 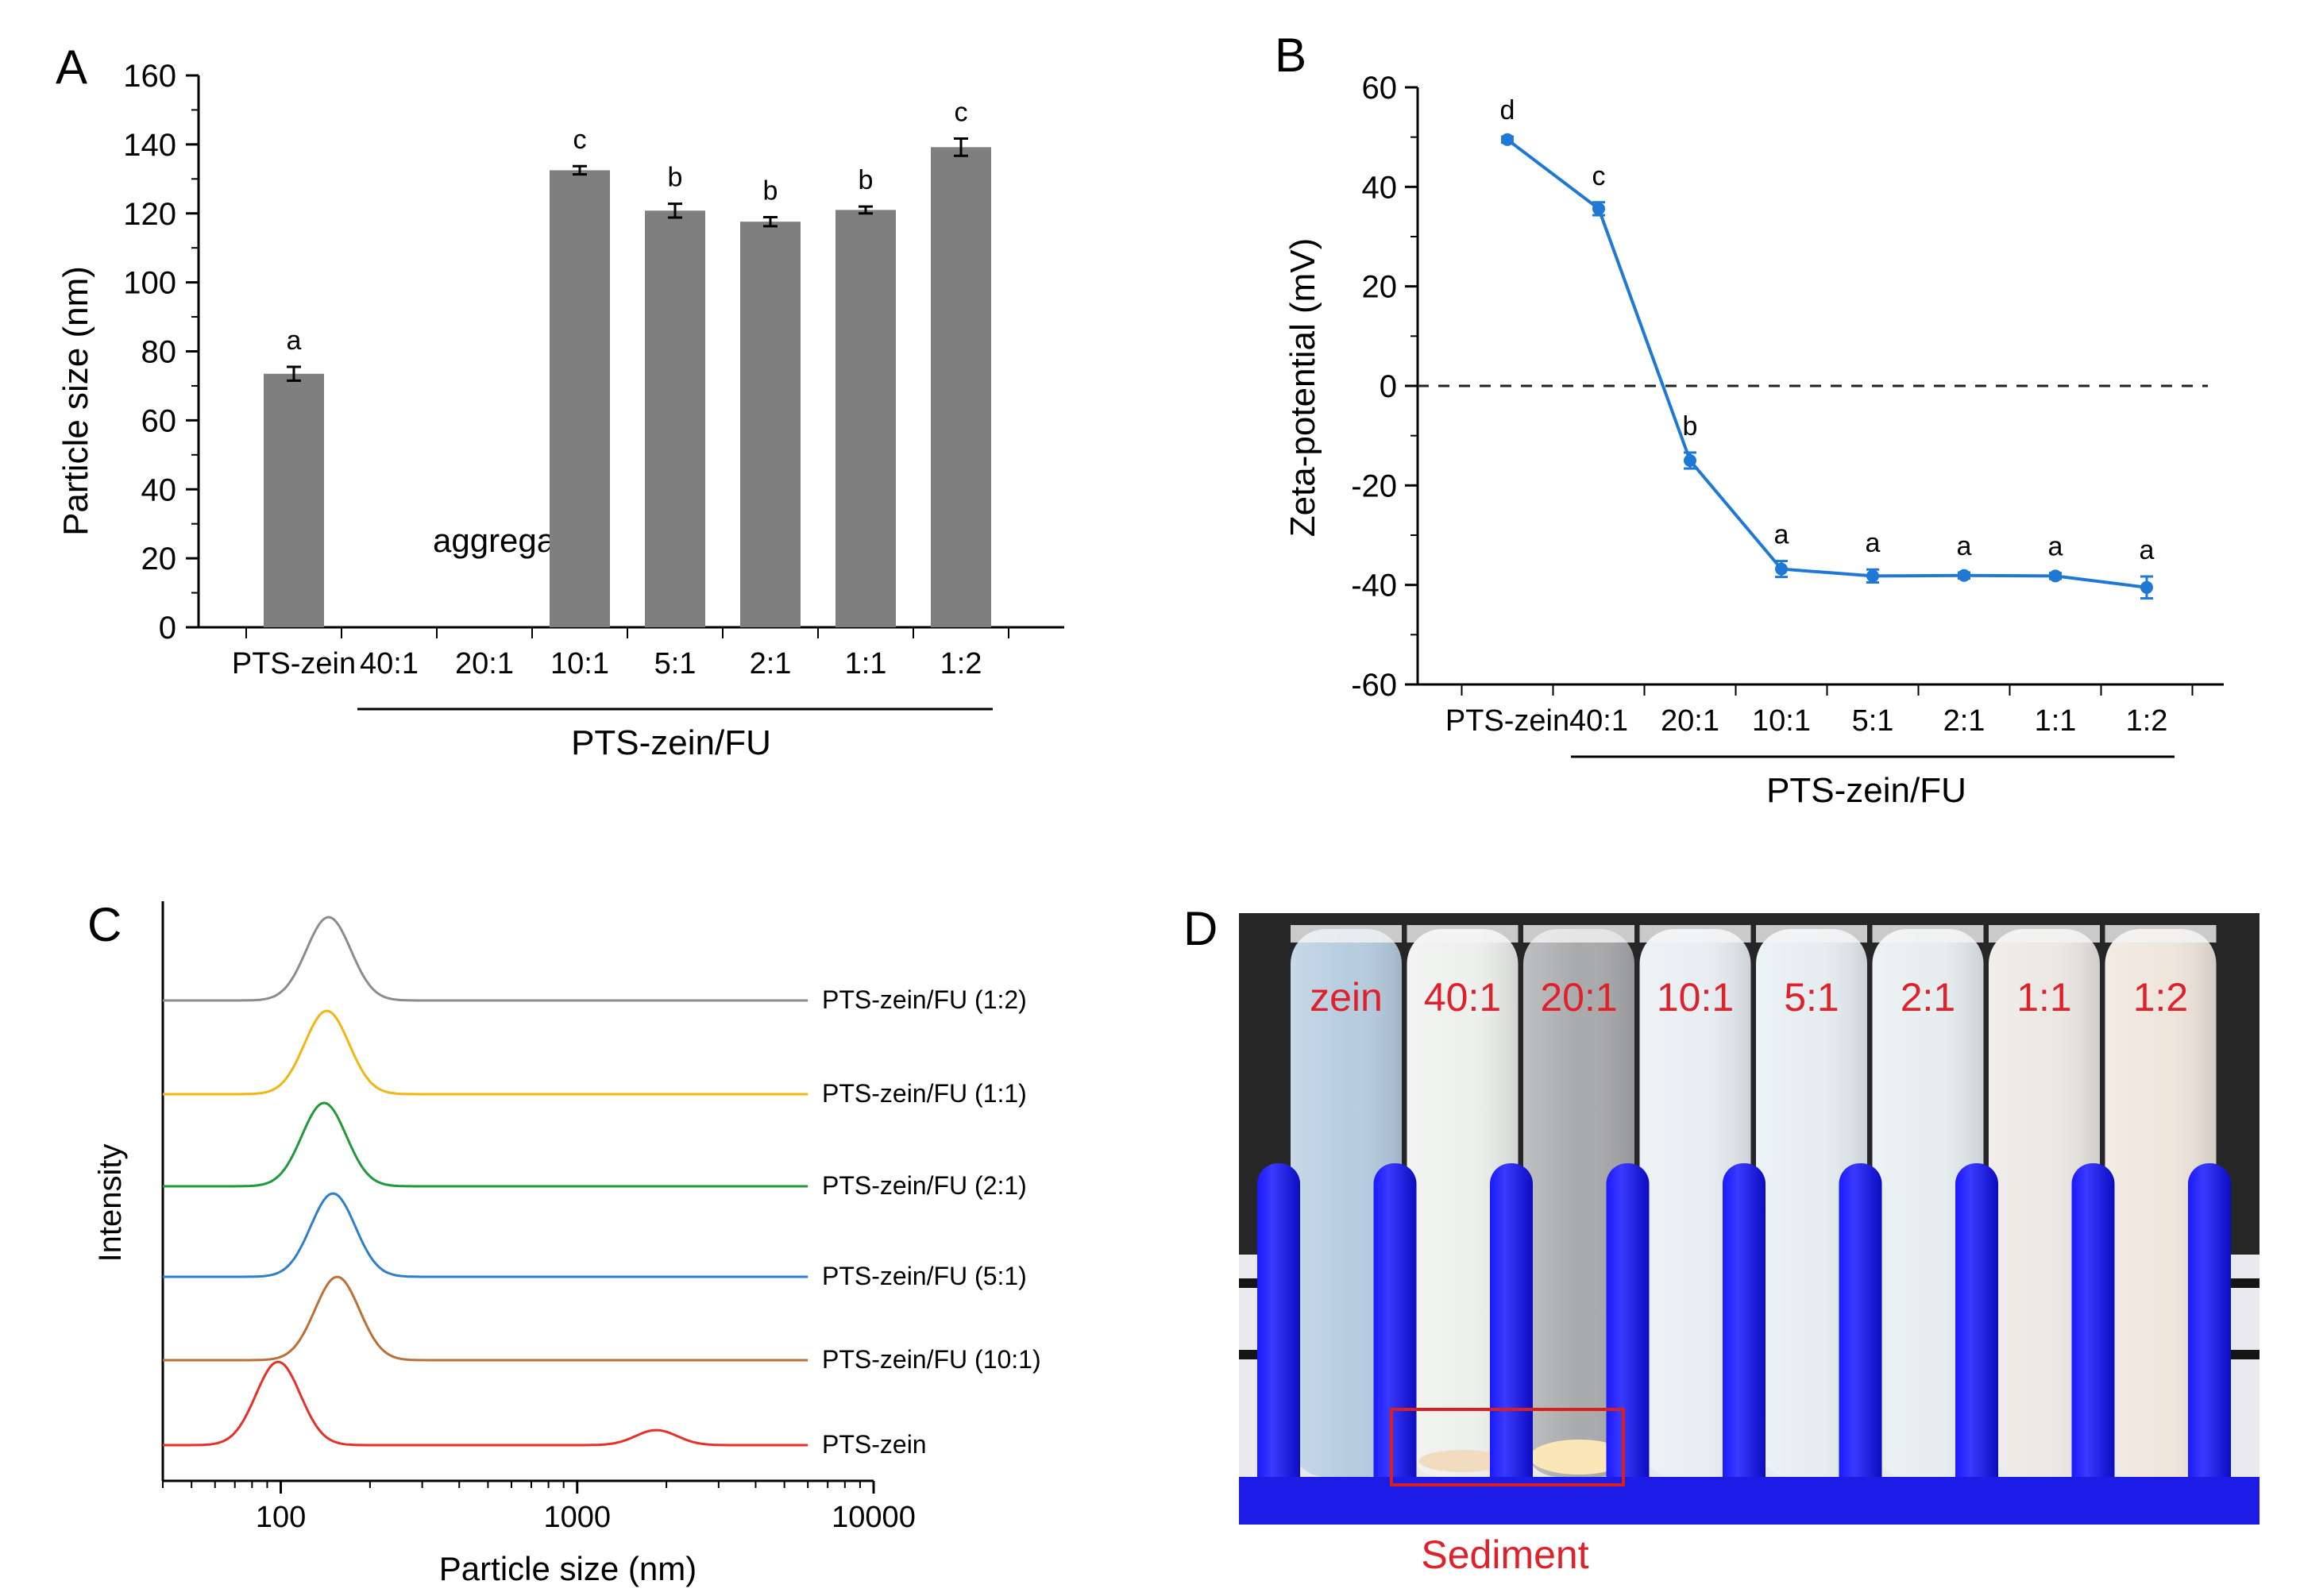 I want to click on chart-a-ytick-label: 100, so click(x=149, y=283).